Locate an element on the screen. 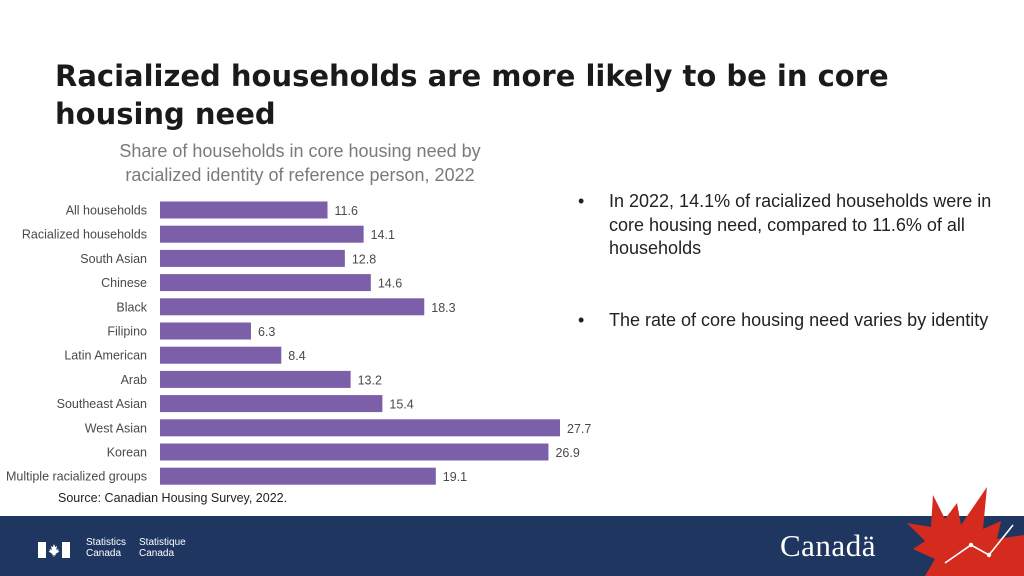 The height and width of the screenshot is (576, 1024). bar-value-label: 14.1 is located at coordinates (383, 235).